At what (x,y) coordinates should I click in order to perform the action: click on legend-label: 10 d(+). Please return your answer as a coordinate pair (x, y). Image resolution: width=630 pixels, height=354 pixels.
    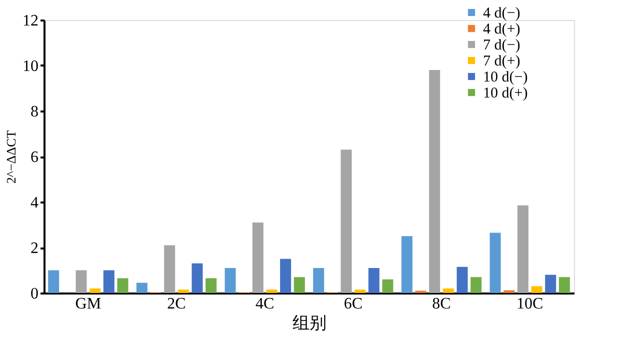
    Looking at the image, I should click on (505, 94).